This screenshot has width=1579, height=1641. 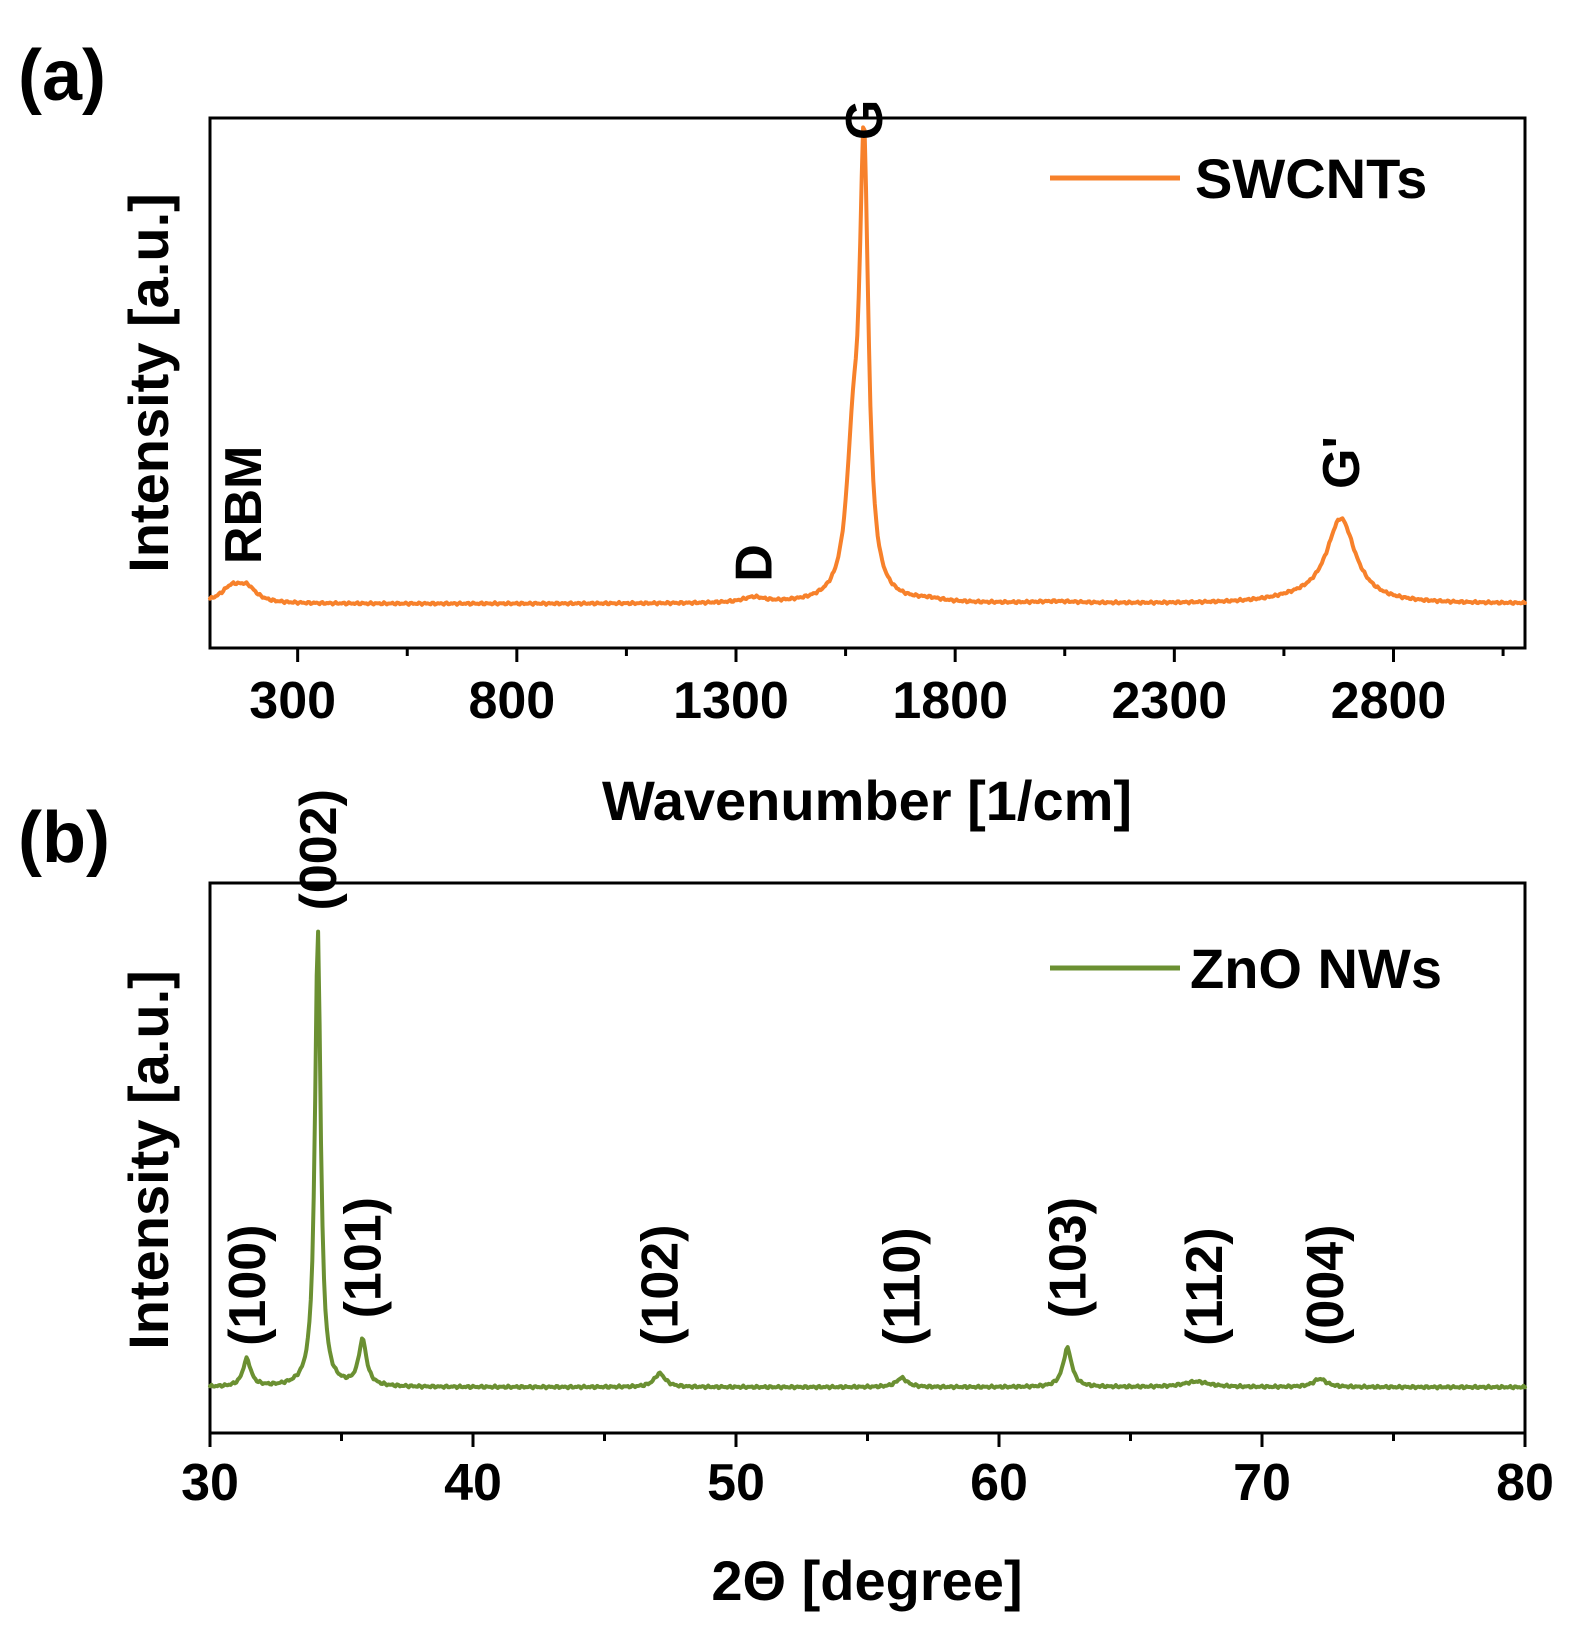 I want to click on x-tick-label: 1800, so click(x=950, y=701).